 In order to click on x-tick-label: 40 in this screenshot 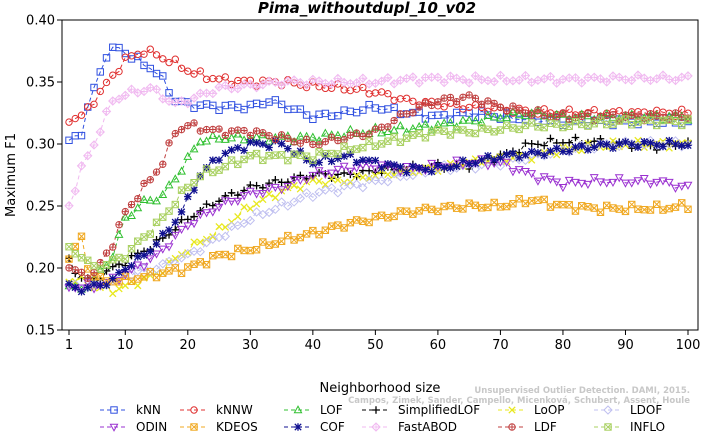, I will do `click(313, 345)`.